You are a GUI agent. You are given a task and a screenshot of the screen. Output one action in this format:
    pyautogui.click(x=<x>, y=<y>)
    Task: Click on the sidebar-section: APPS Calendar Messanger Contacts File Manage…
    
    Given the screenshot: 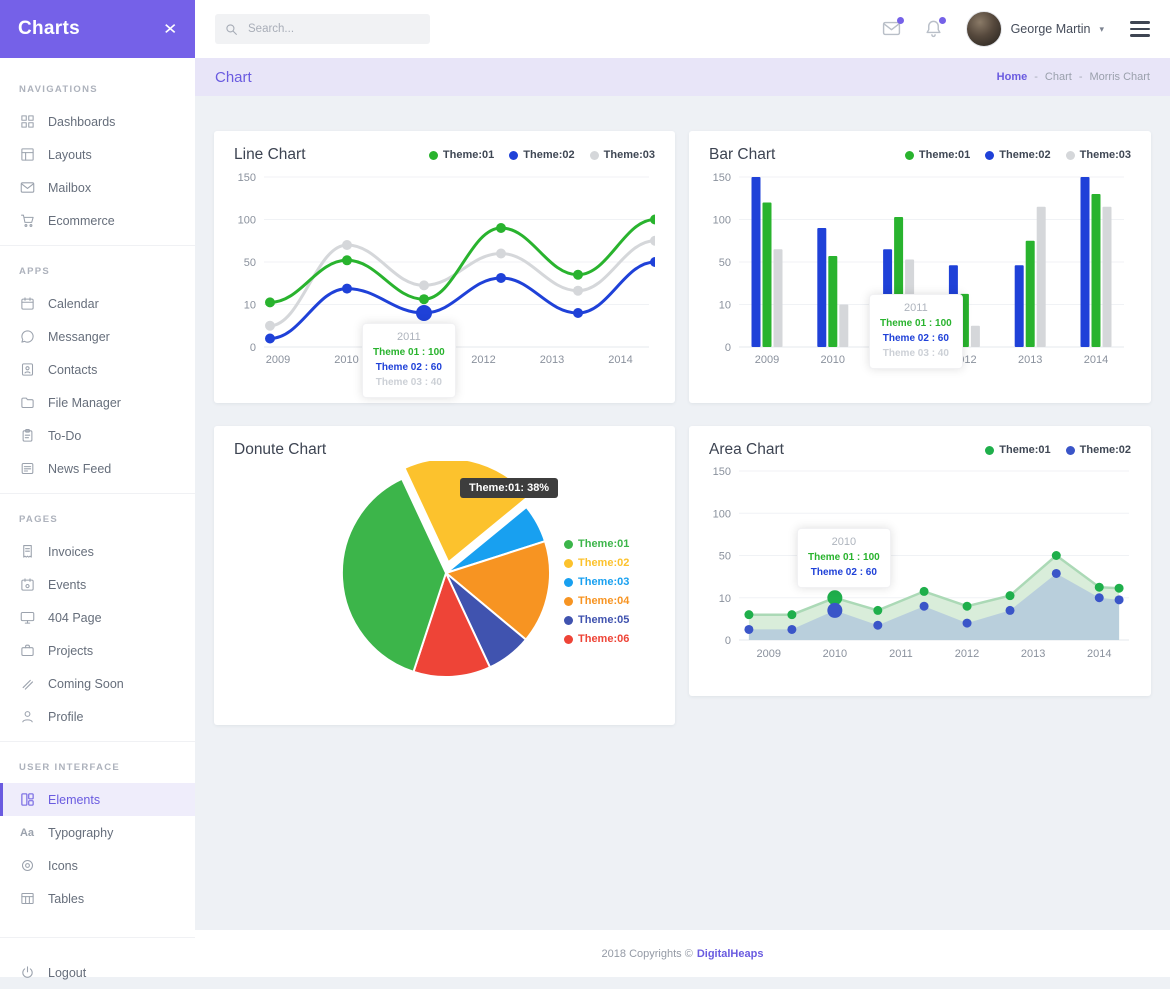 What is the action you would take?
    pyautogui.click(x=97, y=369)
    